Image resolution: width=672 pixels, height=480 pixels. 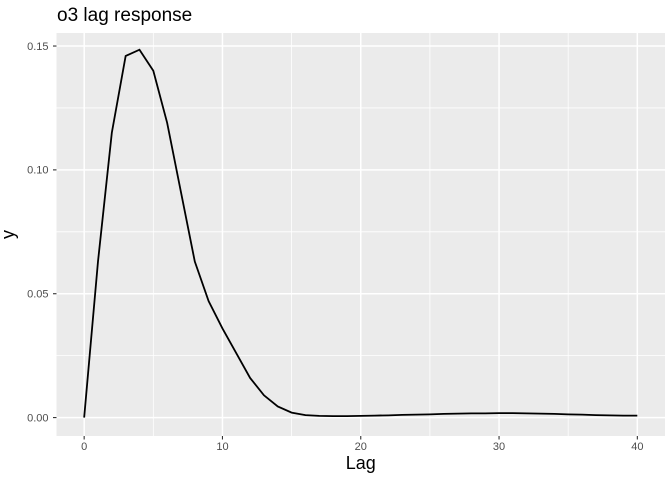 I want to click on x-tick-label: 30, so click(x=499, y=447).